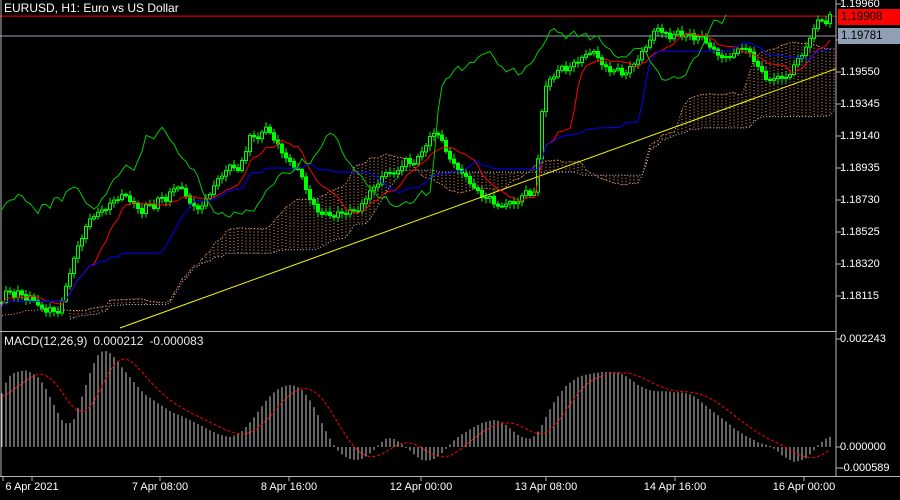 Image resolution: width=900 pixels, height=500 pixels. What do you see at coordinates (863, 447) in the screenshot?
I see `macd-axis-label: 0.000000` at bounding box center [863, 447].